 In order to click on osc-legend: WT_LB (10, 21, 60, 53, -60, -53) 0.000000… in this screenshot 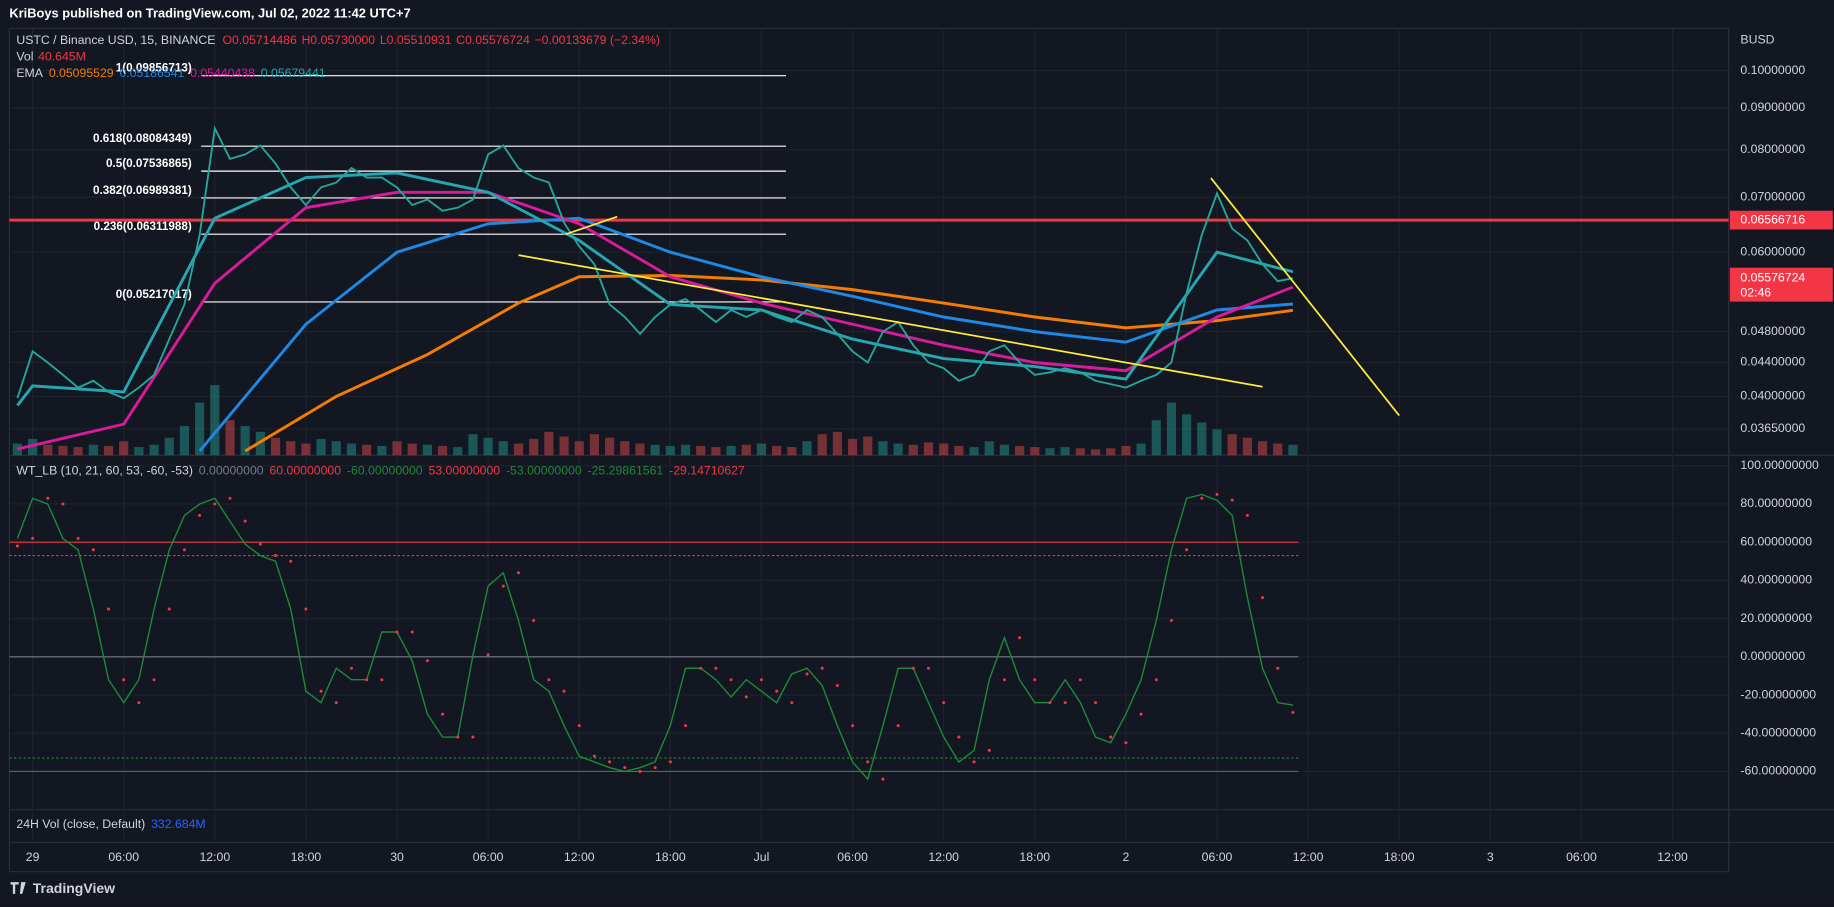, I will do `click(380, 471)`.